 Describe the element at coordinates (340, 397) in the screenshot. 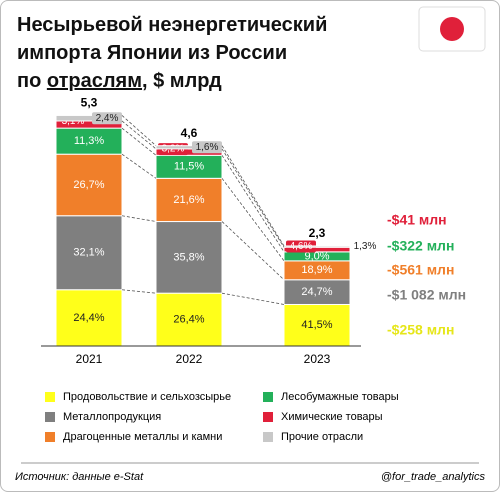

I see `legend-label: Лесобумажные товары` at that location.